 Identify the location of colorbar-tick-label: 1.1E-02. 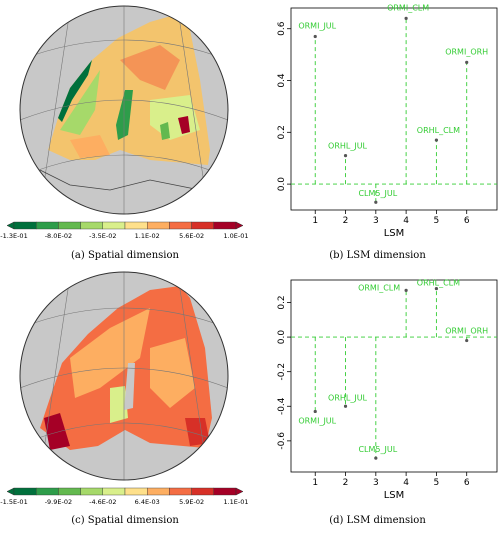
(147, 236).